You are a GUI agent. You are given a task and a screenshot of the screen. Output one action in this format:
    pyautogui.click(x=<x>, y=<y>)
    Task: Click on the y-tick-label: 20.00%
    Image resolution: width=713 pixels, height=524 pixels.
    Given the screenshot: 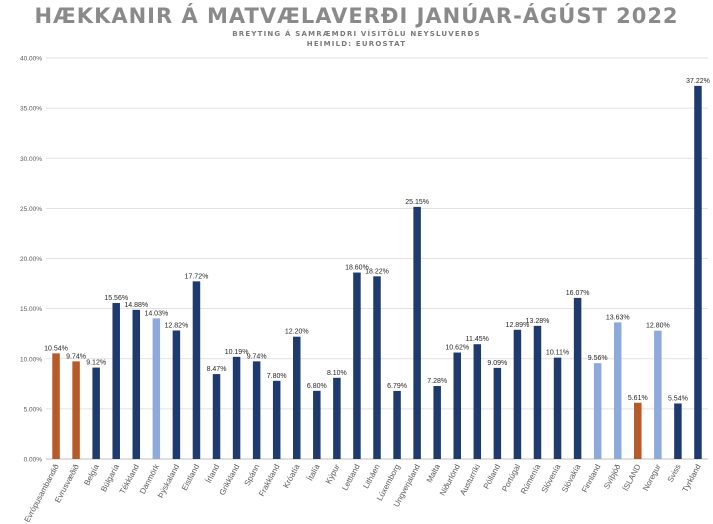 What is the action you would take?
    pyautogui.click(x=31, y=259)
    